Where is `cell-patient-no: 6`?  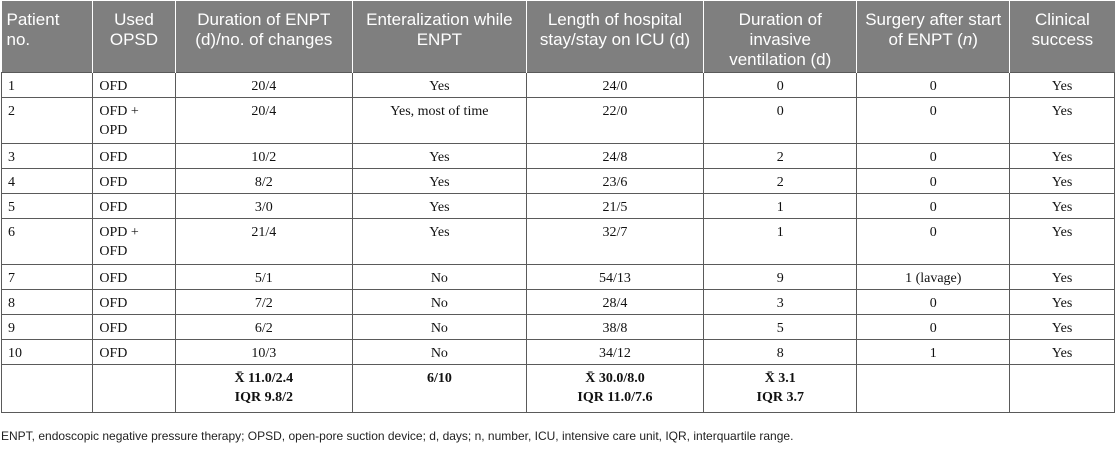
cell-patient-no: 6 is located at coordinates (47, 241).